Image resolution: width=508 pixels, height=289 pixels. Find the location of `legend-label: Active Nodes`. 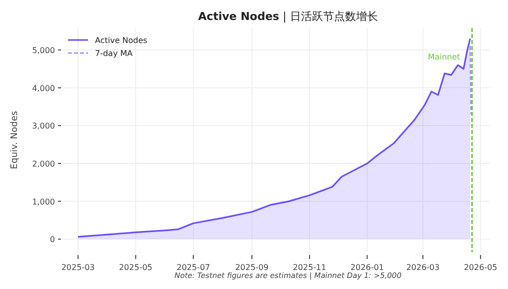

legend-label: Active Nodes is located at coordinates (121, 40).